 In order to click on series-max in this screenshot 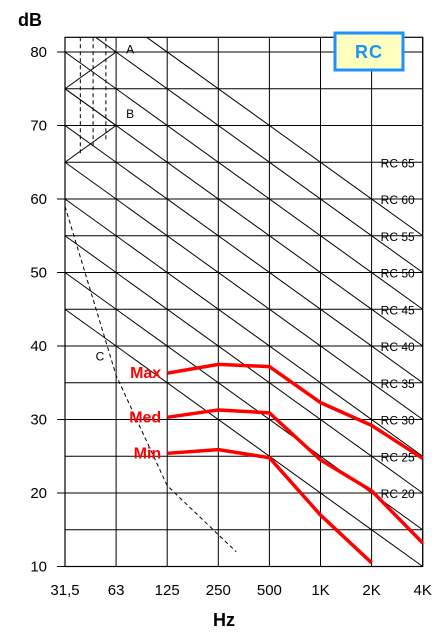, I will do `click(295, 411)`.